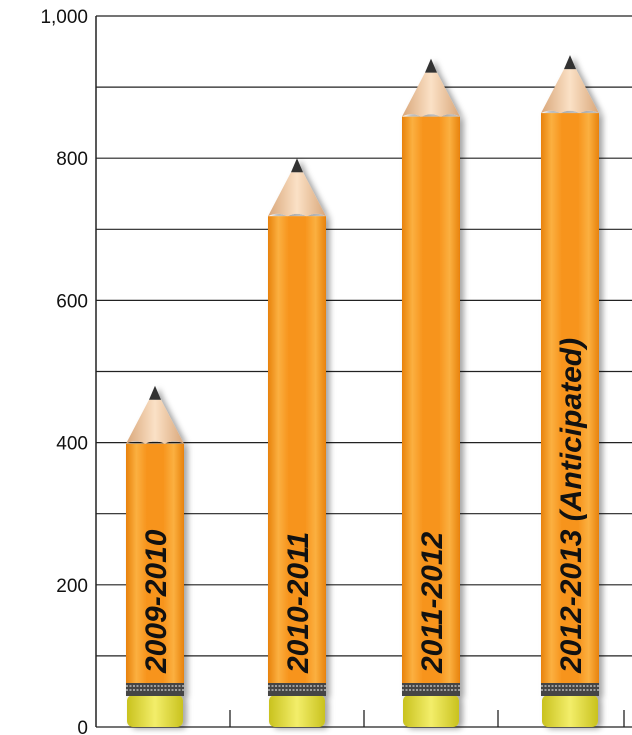 The width and height of the screenshot is (632, 735). Describe the element at coordinates (72, 301) in the screenshot. I see `y-tick-label: 600` at that location.